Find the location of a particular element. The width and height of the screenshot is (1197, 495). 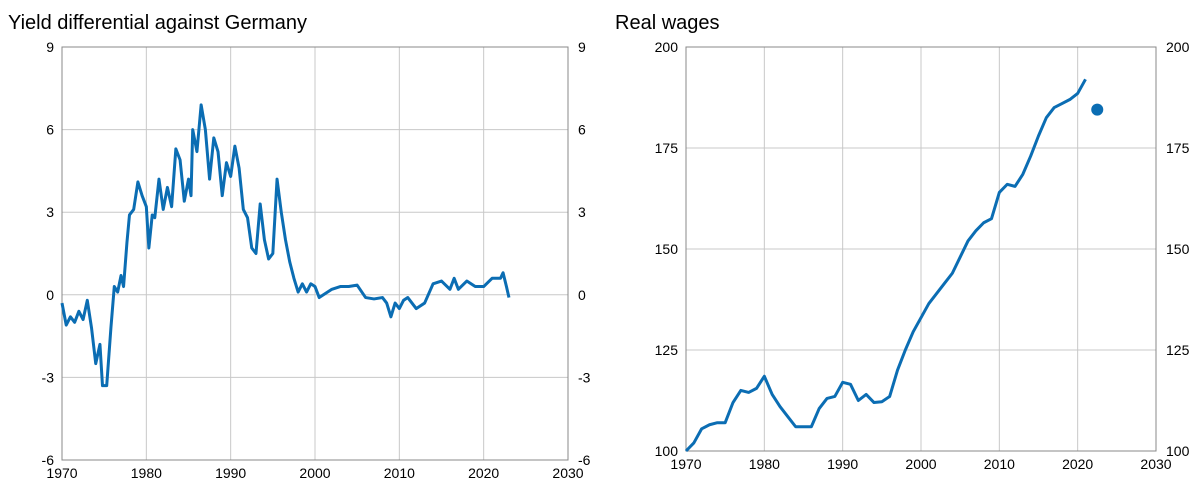

y-tick-label: 6 is located at coordinates (50, 130).